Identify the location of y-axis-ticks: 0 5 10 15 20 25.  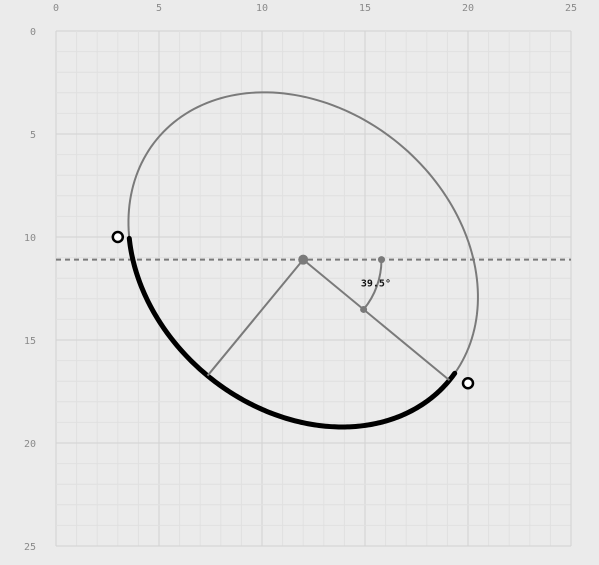
(30, 290).